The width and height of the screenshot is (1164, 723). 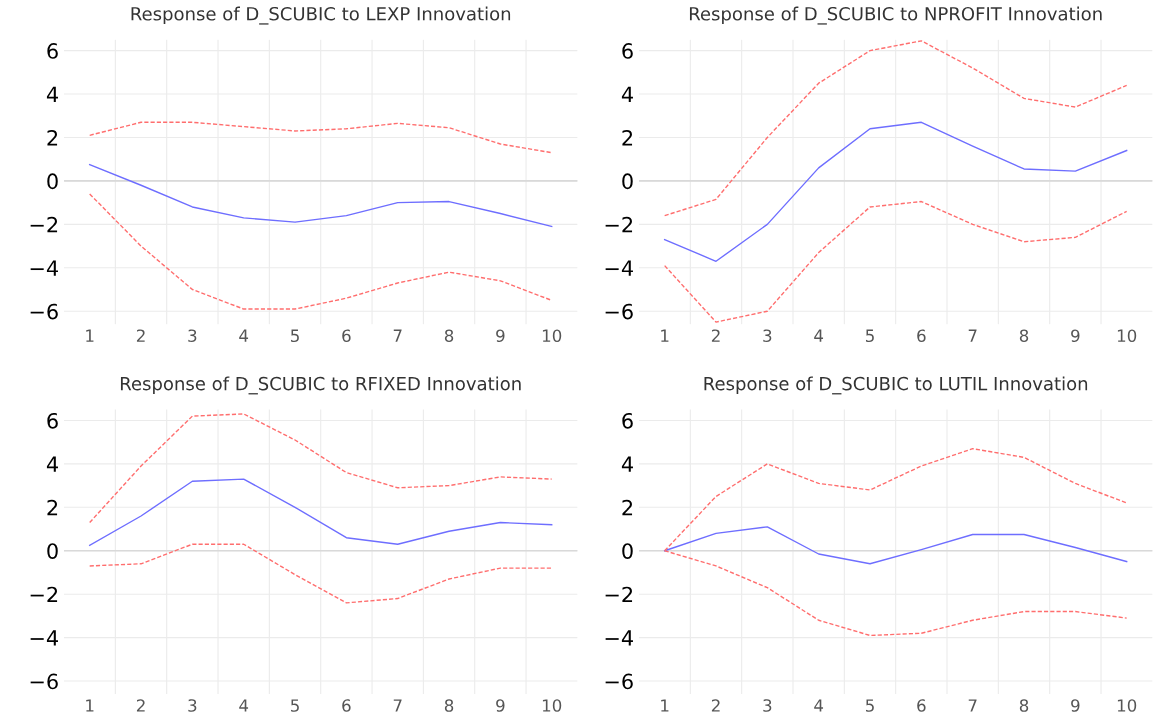 I want to click on chart-title: Response of D_SCUBIC to RFIXED Innovation, so click(x=320, y=385).